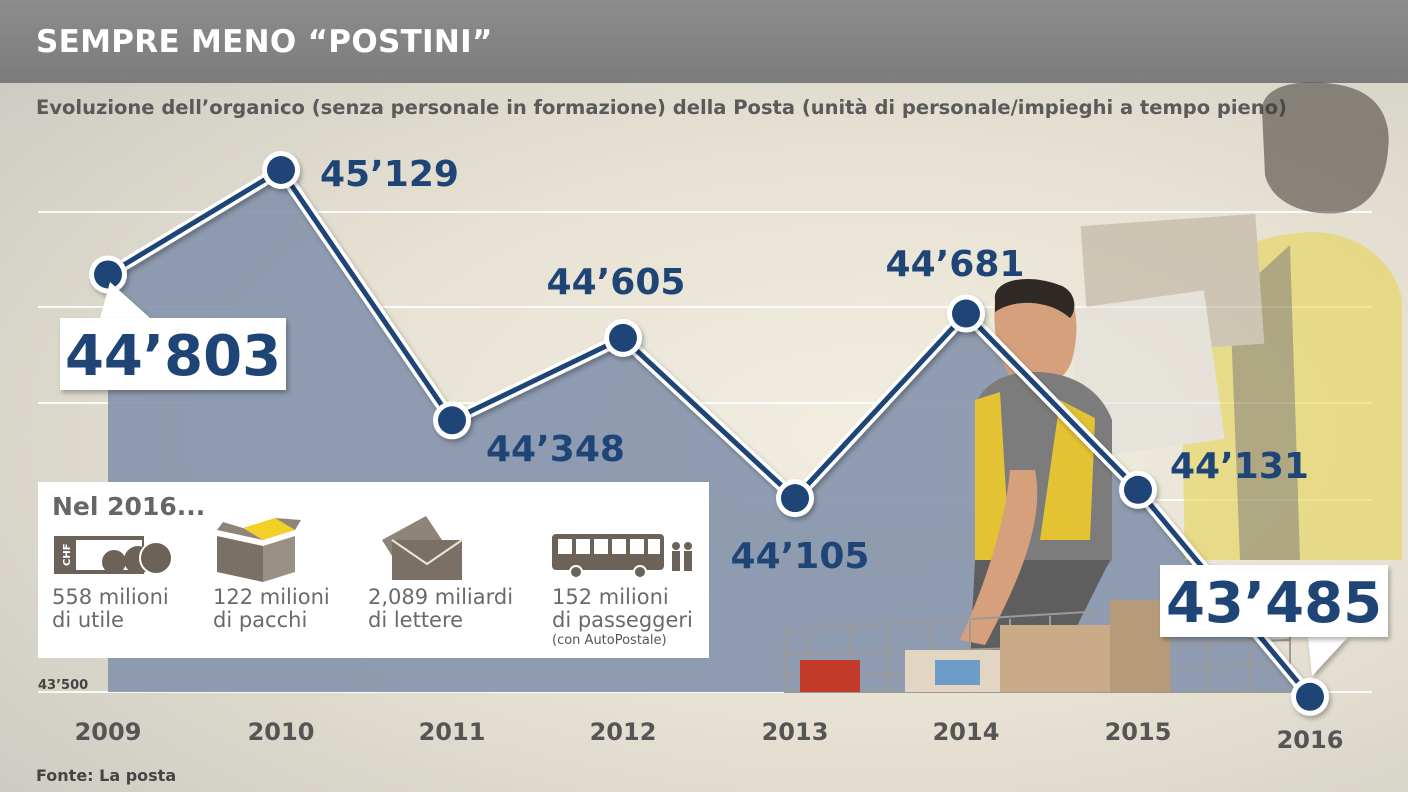 The width and height of the screenshot is (1408, 792). Describe the element at coordinates (1274, 603) in the screenshot. I see `data-label-2016: 43’485` at that location.